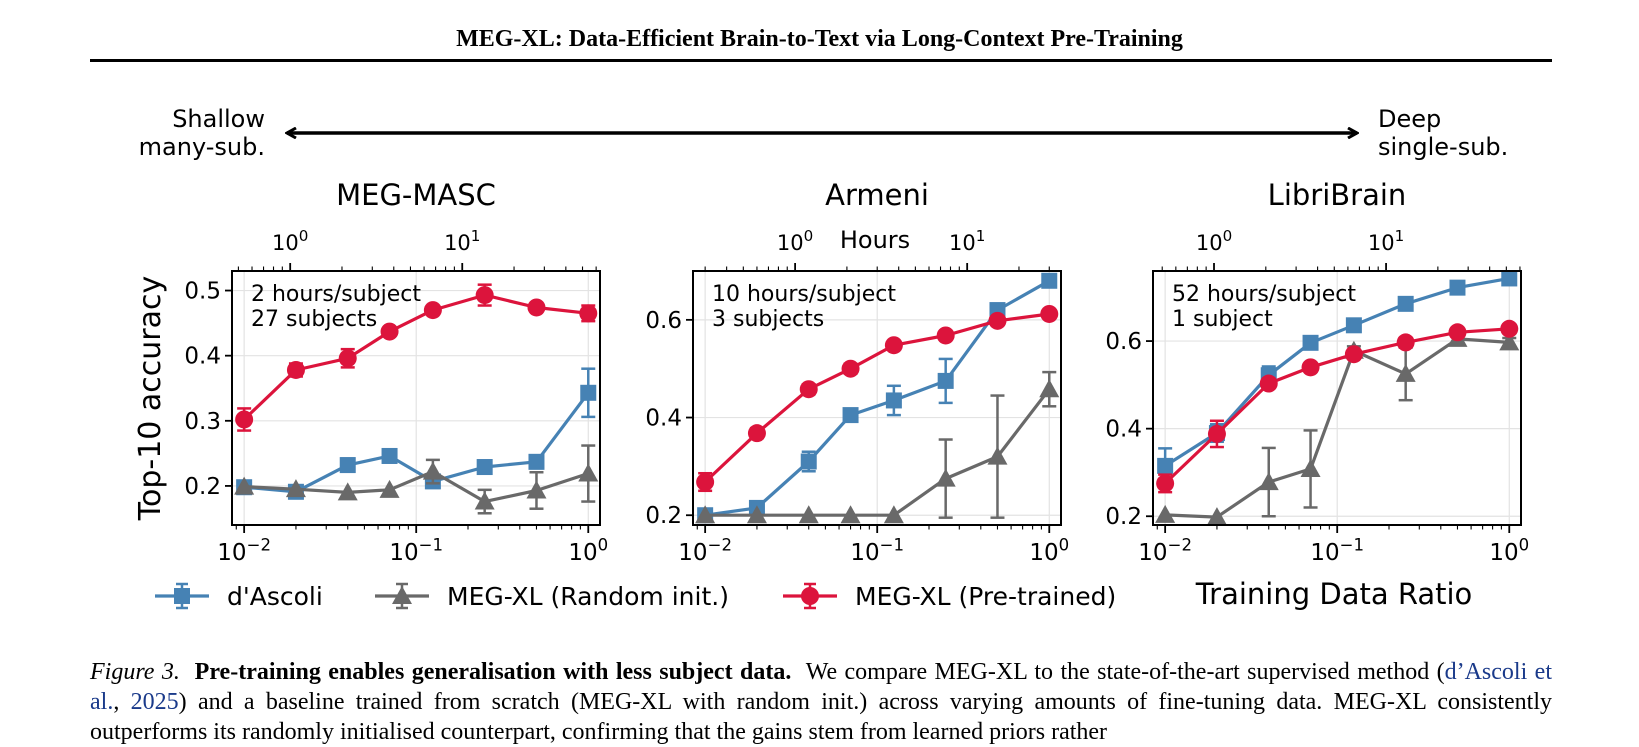  I want to click on panel-title: MEG-MASC, so click(416, 195).